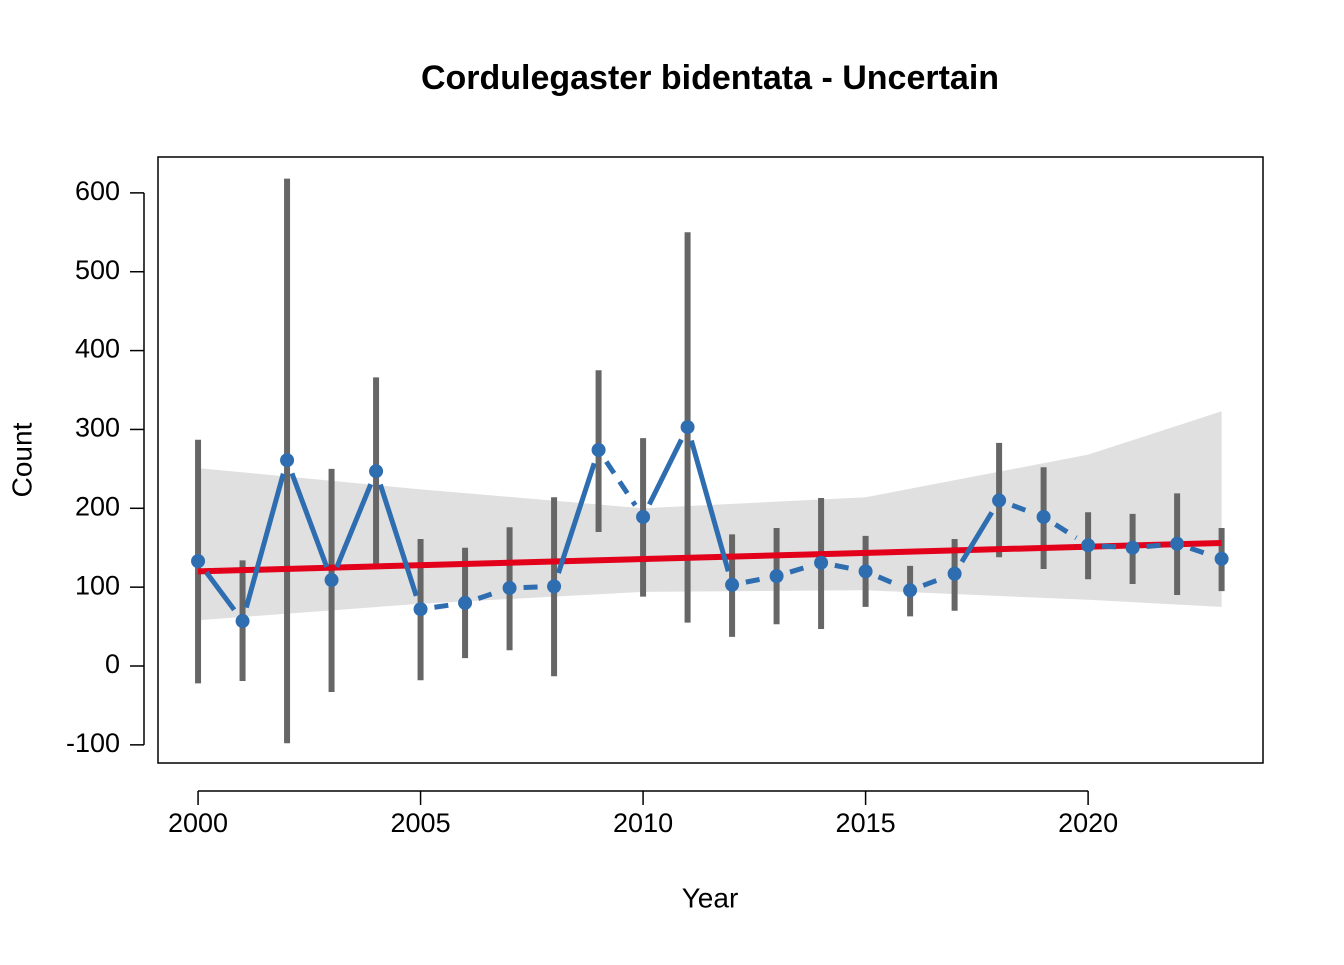  I want to click on y-tick-label: 200, so click(97, 506).